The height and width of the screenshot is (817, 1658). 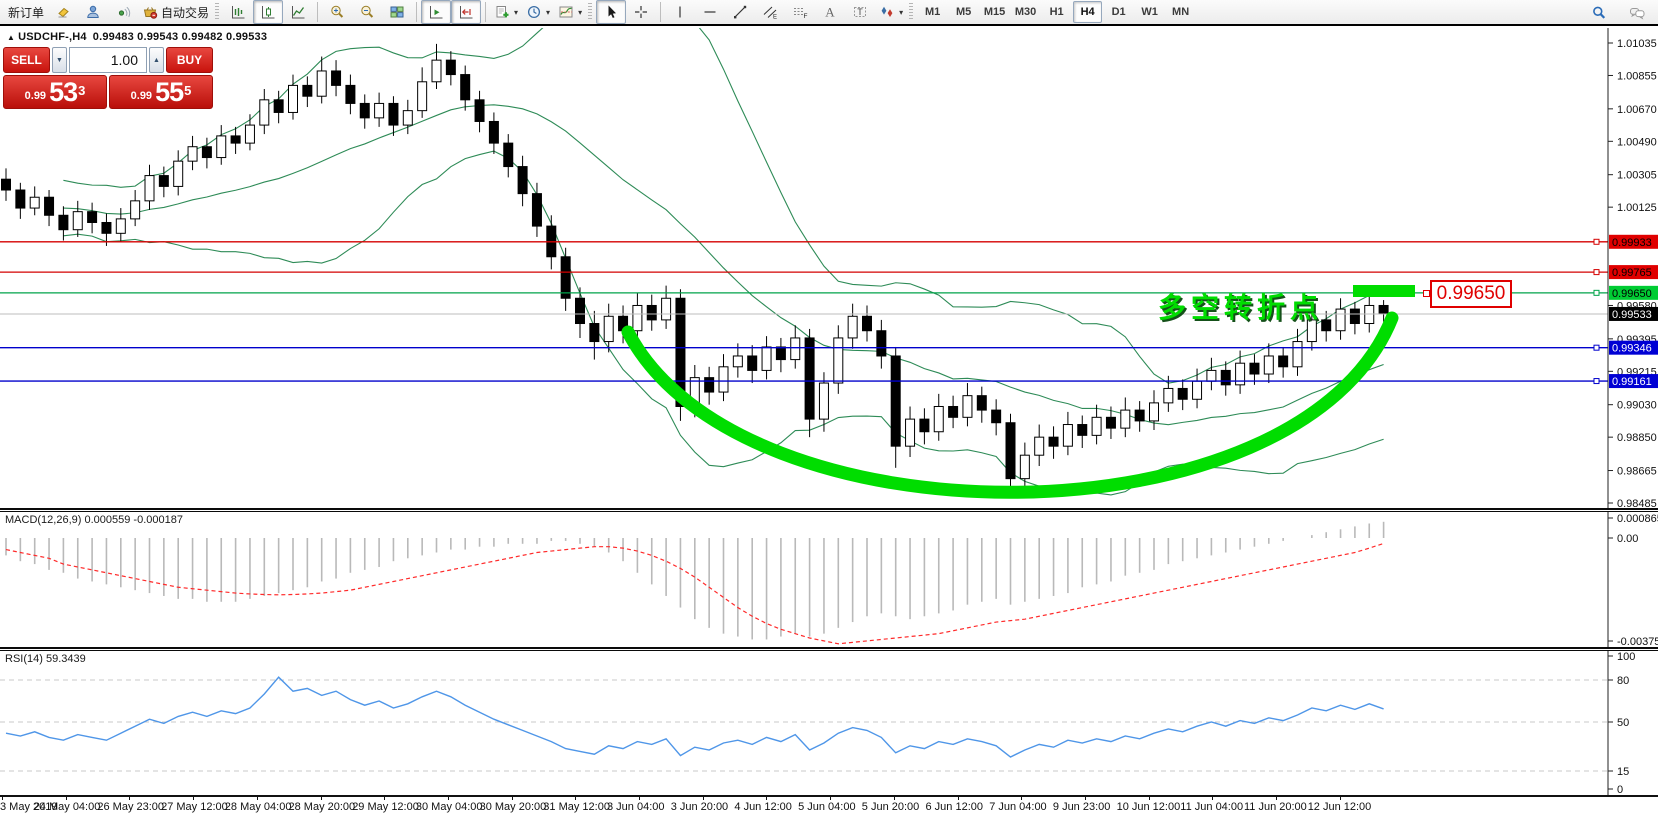 I want to click on timeframe-h1-button: H1, so click(x=1056, y=12).